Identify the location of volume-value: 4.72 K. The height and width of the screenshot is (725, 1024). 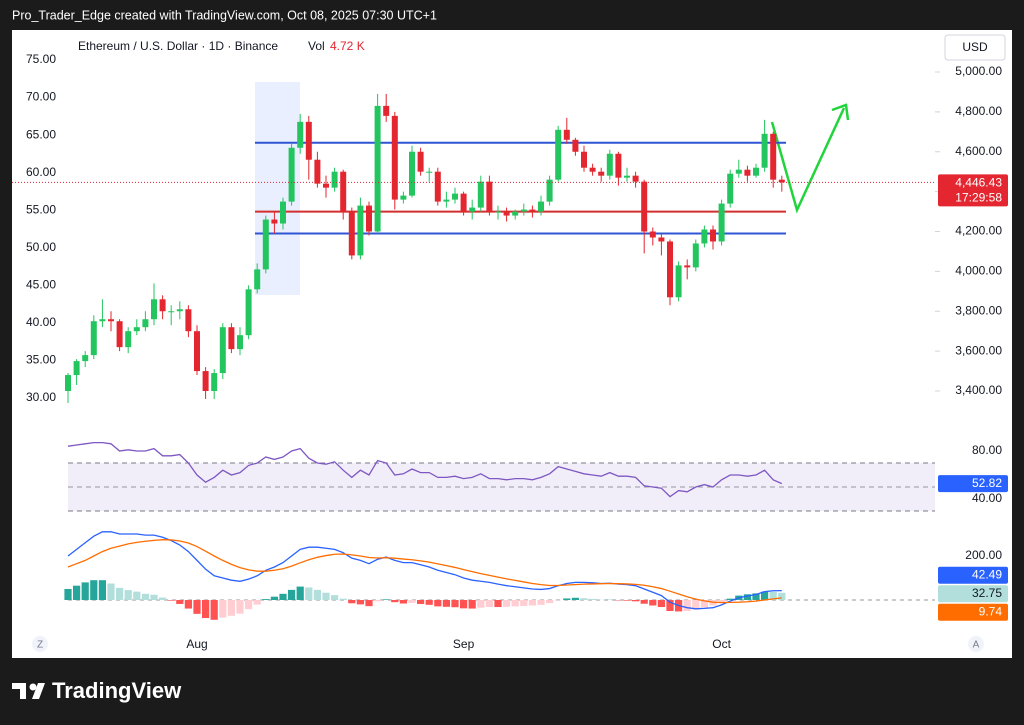
(347, 46).